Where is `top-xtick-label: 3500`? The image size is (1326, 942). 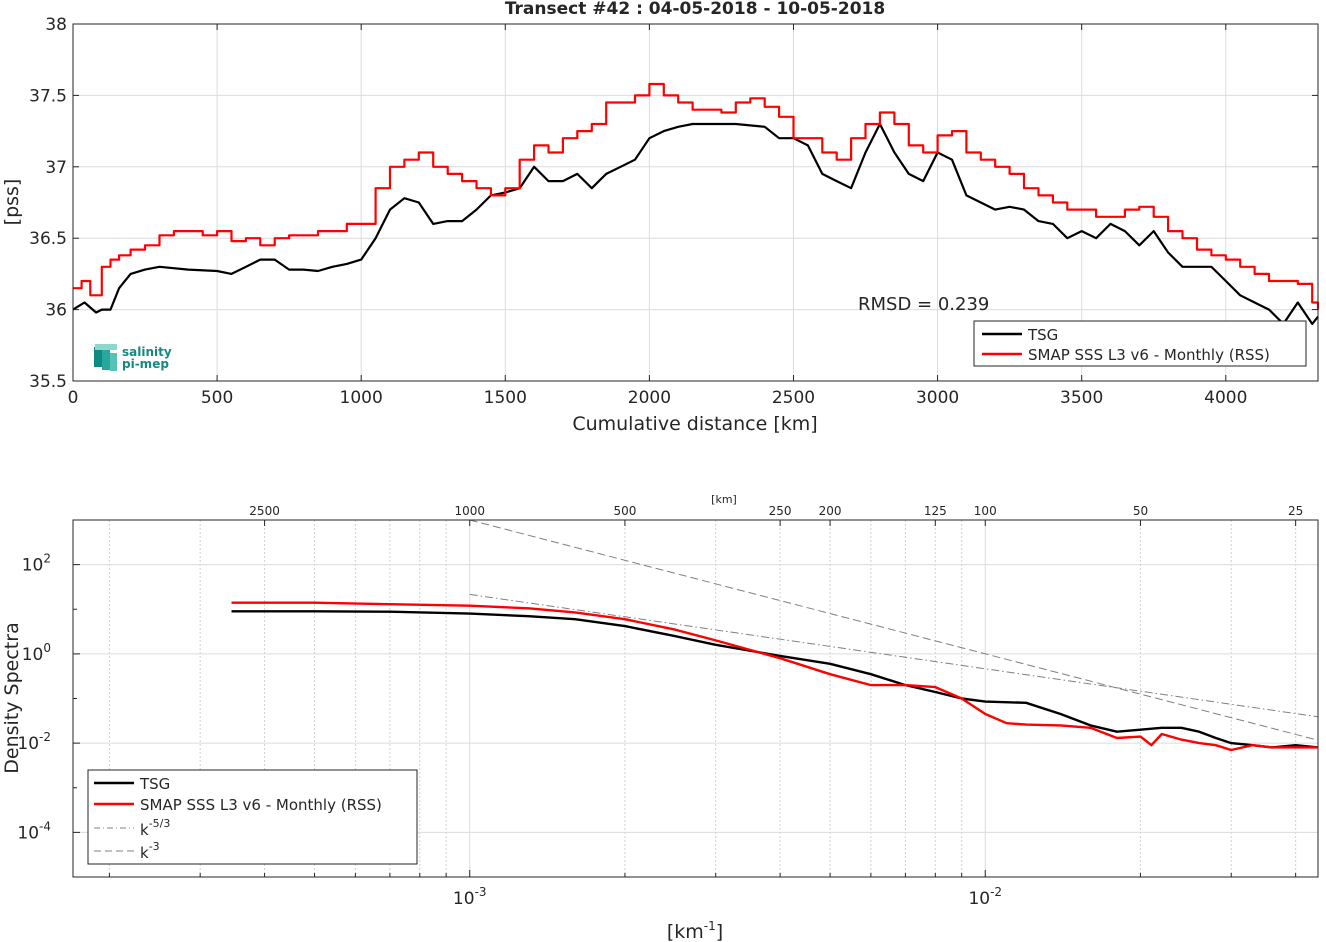 top-xtick-label: 3500 is located at coordinates (1081, 398).